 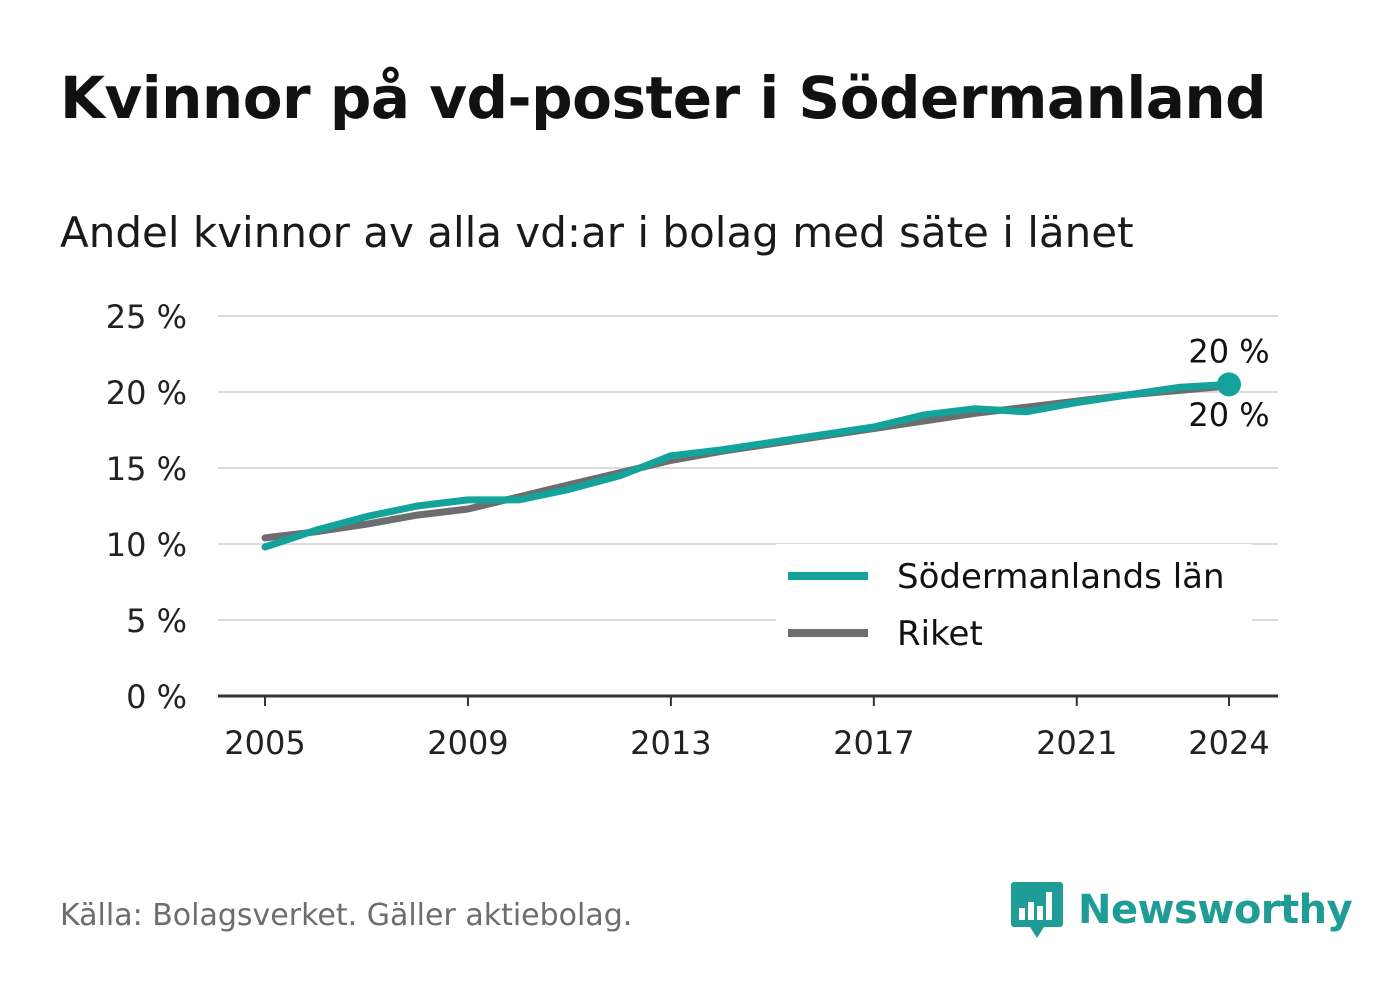 What do you see at coordinates (670, 743) in the screenshot?
I see `x-tick-label: 2013` at bounding box center [670, 743].